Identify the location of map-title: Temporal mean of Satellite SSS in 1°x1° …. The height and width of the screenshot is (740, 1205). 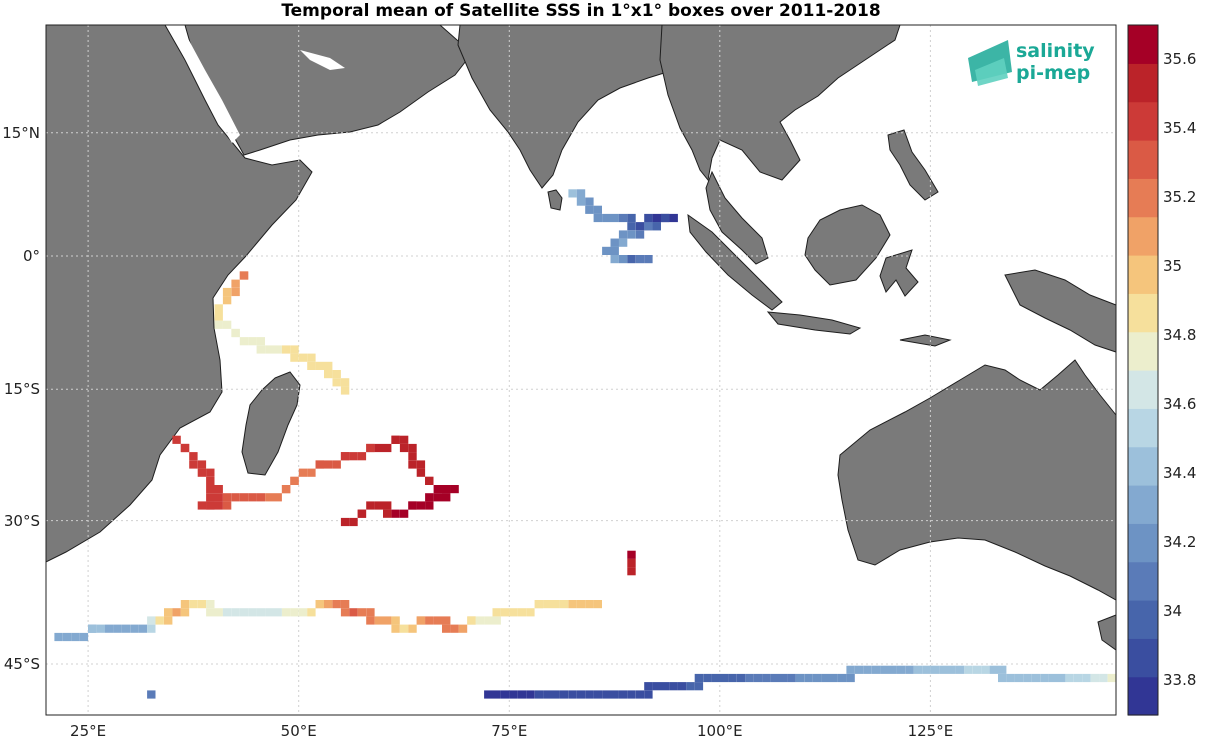
(581, 11).